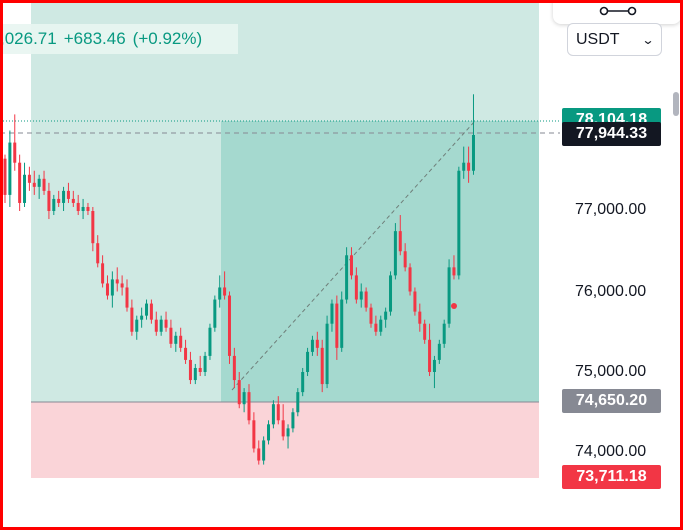  I want to click on y-tick-label: 76,000.00, so click(611, 291).